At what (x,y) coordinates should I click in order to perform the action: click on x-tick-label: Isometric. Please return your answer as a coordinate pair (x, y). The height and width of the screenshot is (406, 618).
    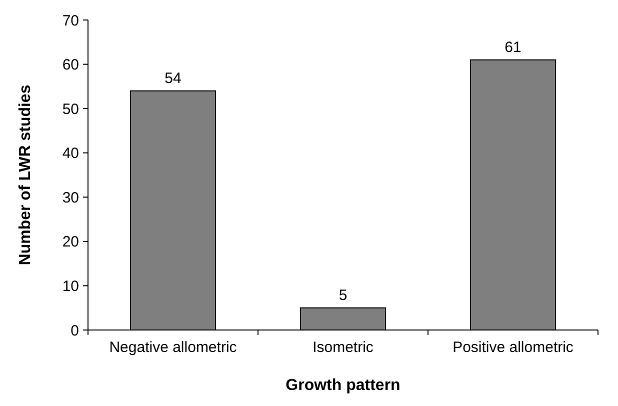
    Looking at the image, I should click on (343, 347).